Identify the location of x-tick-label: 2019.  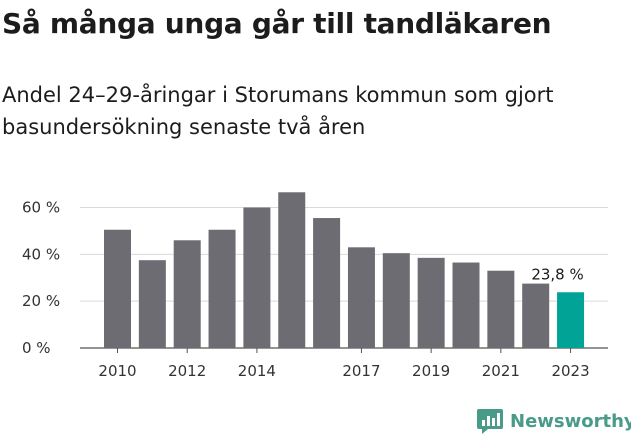
(431, 371).